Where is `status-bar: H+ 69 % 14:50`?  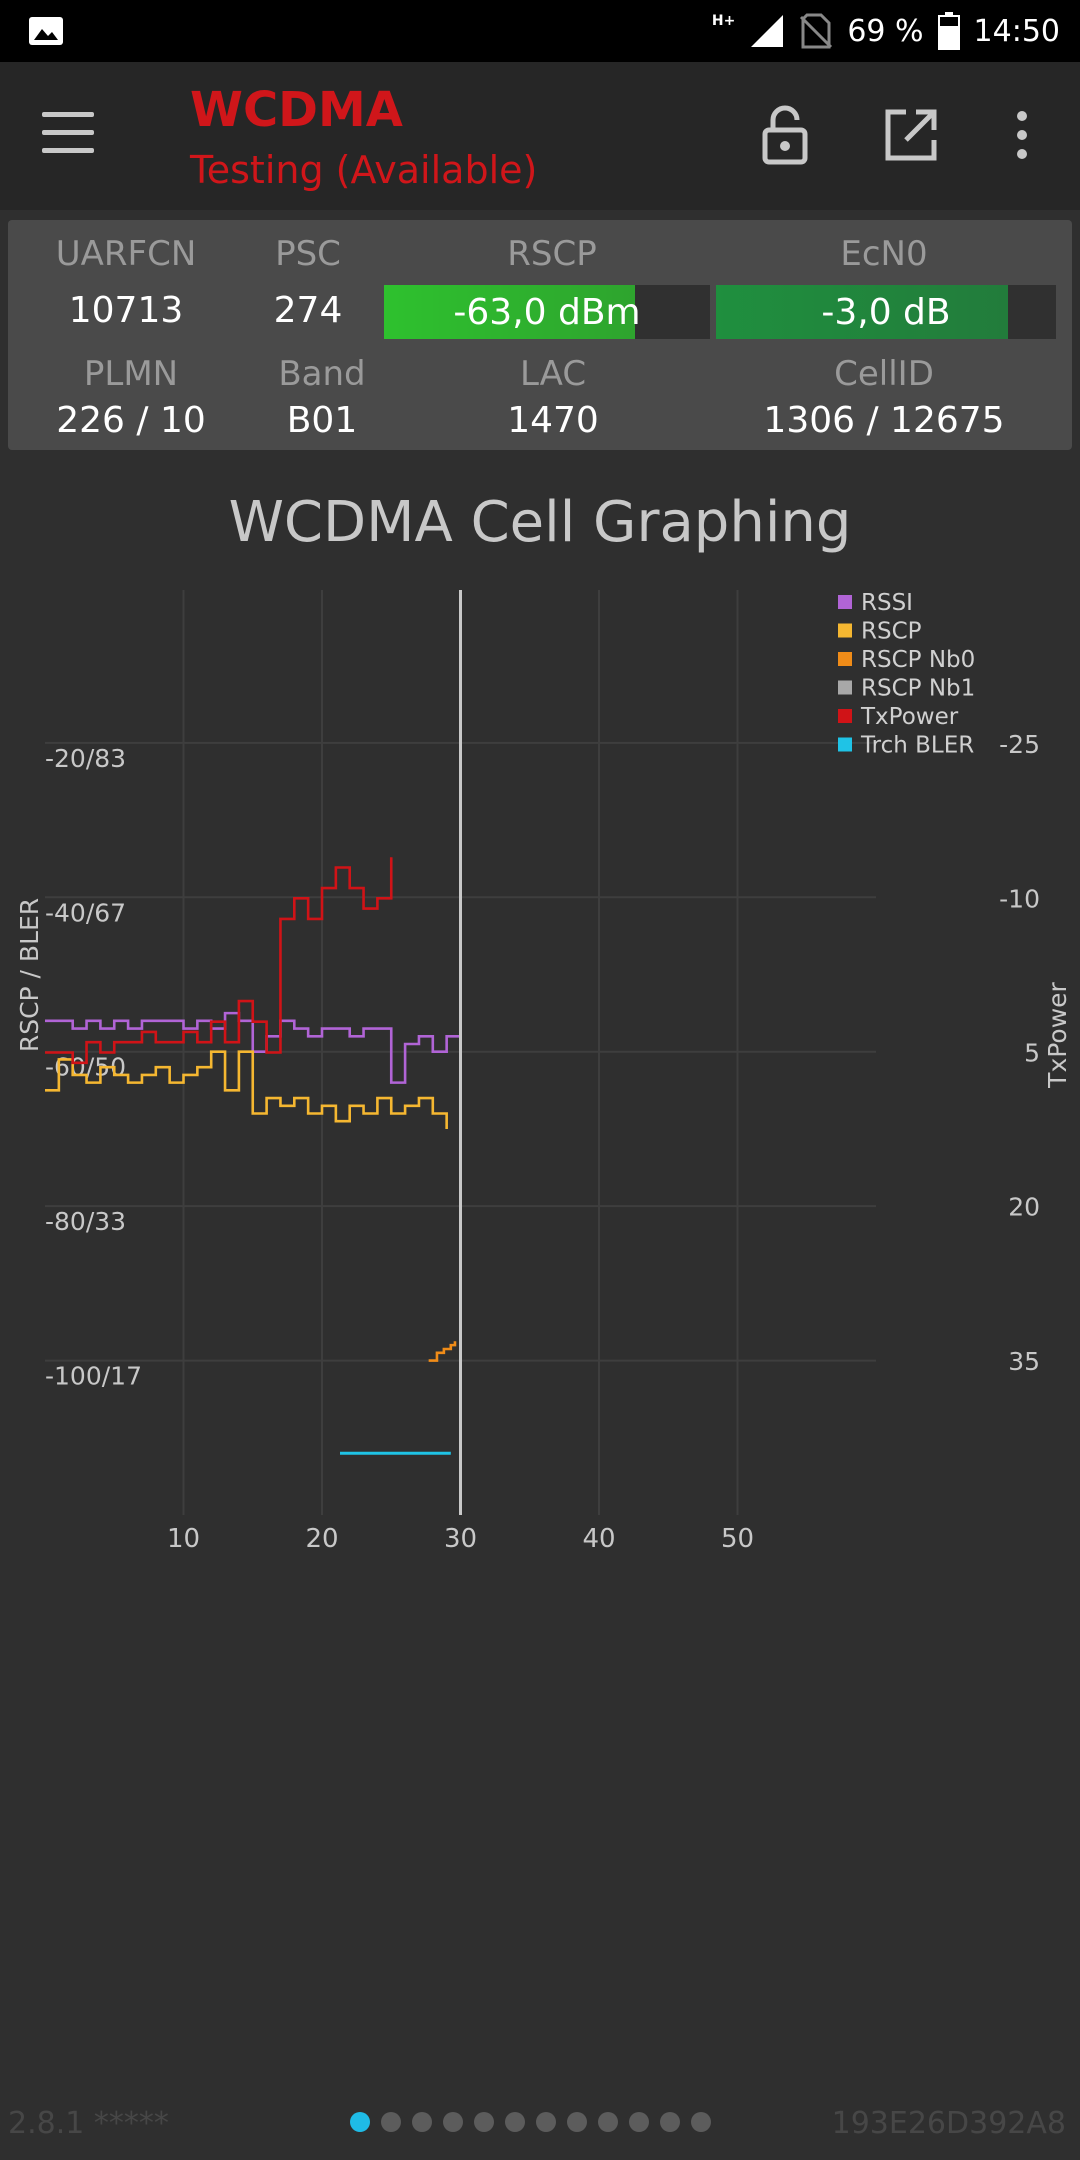 status-bar: H+ 69 % 14:50 is located at coordinates (540, 31).